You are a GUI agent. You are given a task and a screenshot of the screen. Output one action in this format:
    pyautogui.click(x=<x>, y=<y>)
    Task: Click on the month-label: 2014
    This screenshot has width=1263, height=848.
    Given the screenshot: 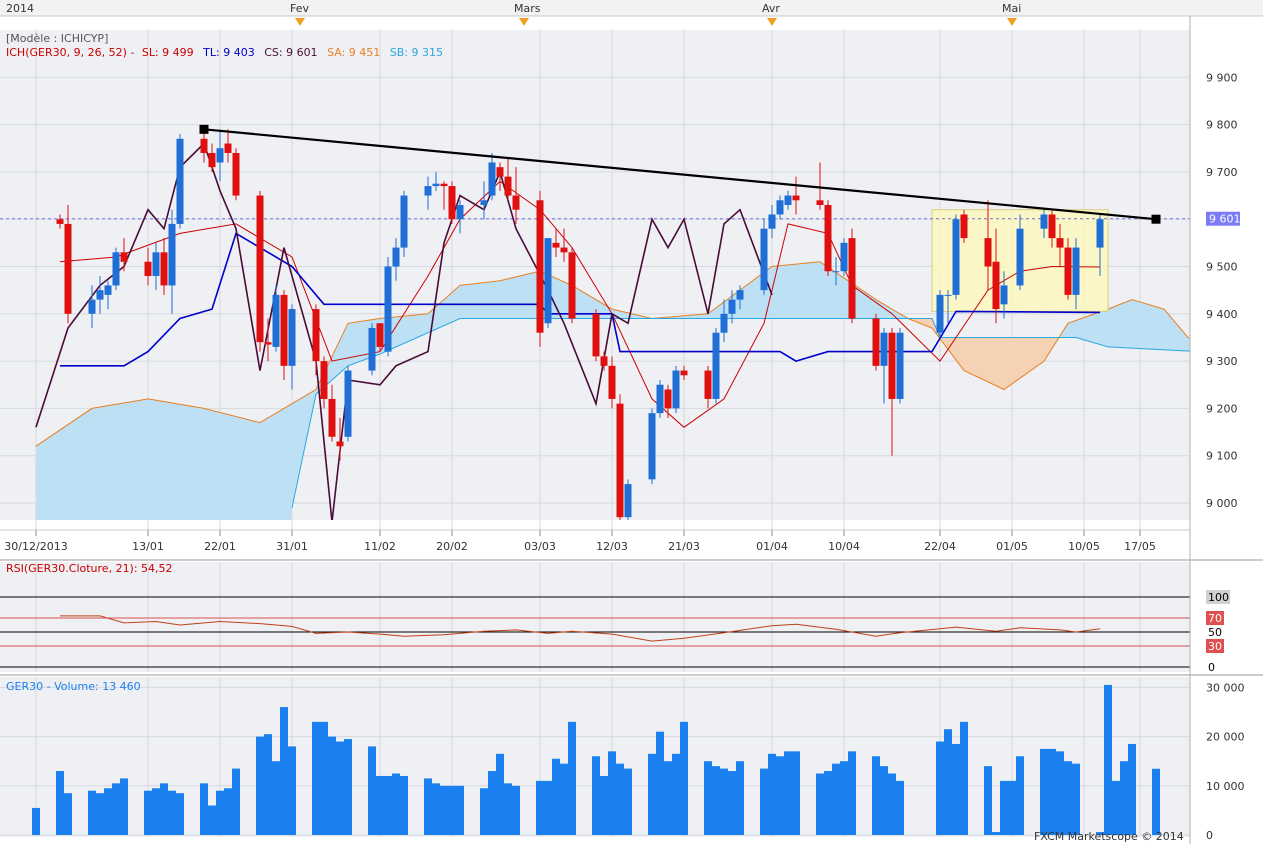 What is the action you would take?
    pyautogui.click(x=20, y=8)
    